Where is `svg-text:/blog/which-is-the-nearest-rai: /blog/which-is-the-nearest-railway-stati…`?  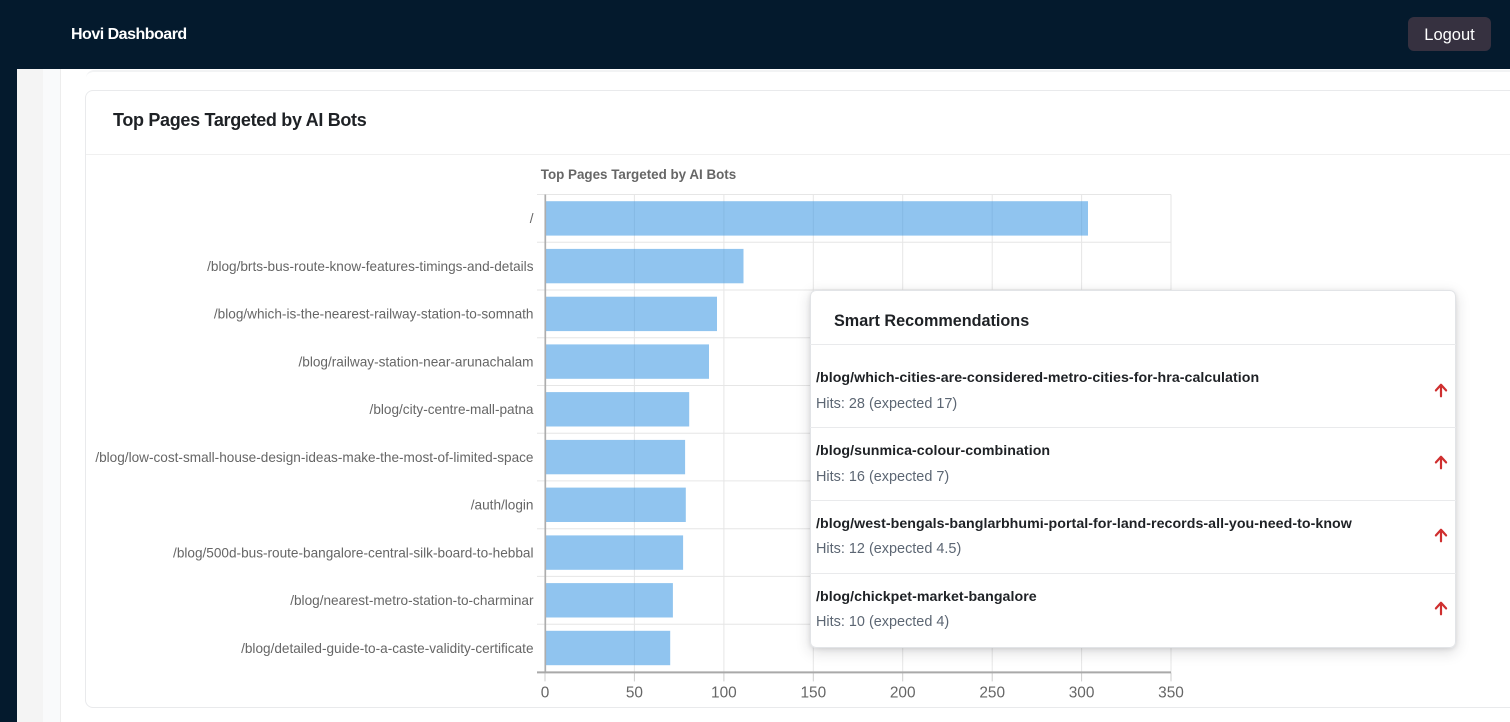
svg-text:/blog/which-is-the-nearest-rai: /blog/which-is-the-nearest-railway-stati… is located at coordinates (374, 314).